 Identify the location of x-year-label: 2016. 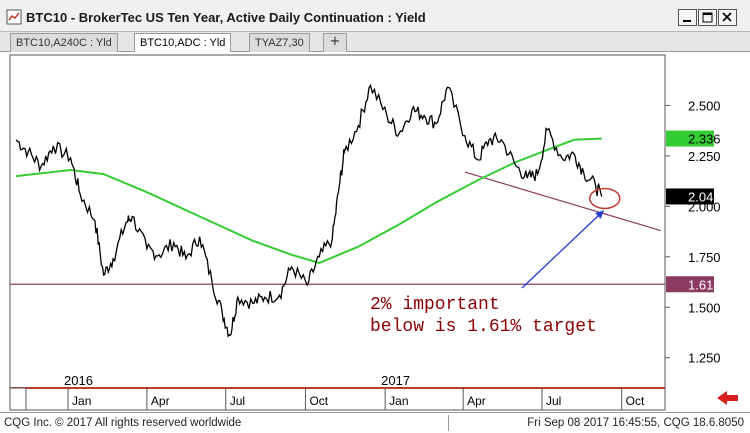
(78, 380).